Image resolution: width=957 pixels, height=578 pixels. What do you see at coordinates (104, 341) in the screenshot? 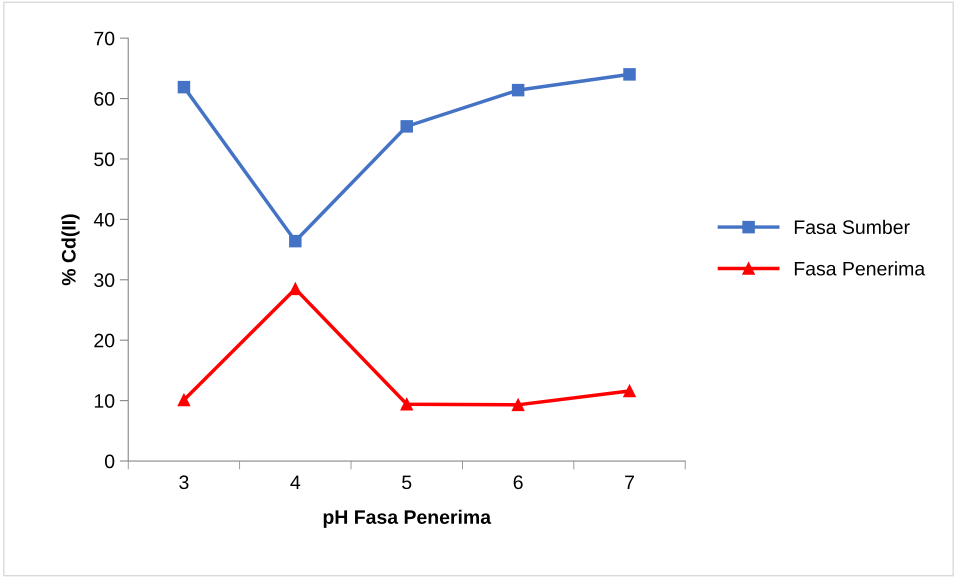
I see `y-tick-label: 20` at bounding box center [104, 341].